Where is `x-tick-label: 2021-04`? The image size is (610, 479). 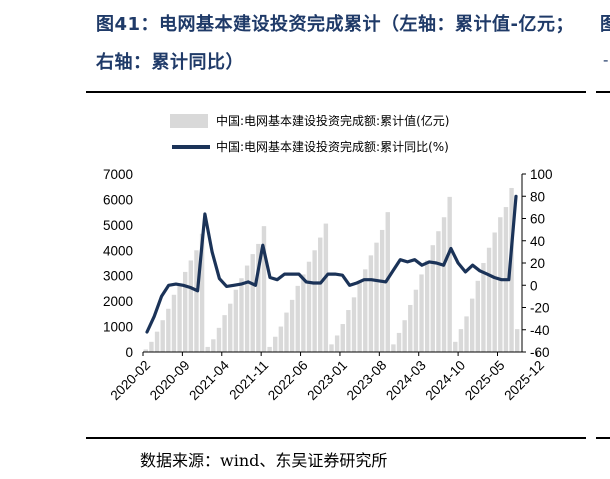
x-tick-label: 2021-04 is located at coordinates (209, 380).